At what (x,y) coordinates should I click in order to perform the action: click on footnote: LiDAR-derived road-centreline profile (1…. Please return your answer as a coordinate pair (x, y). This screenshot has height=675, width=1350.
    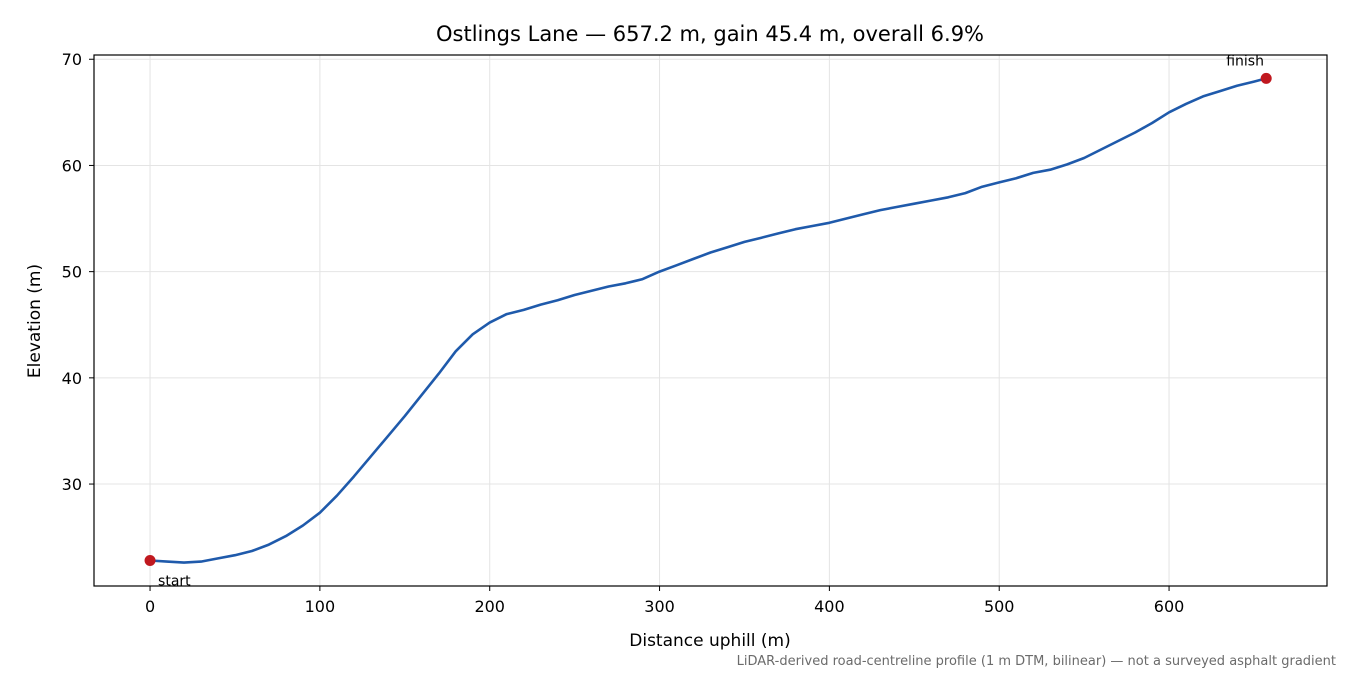
    Looking at the image, I should click on (1036, 661).